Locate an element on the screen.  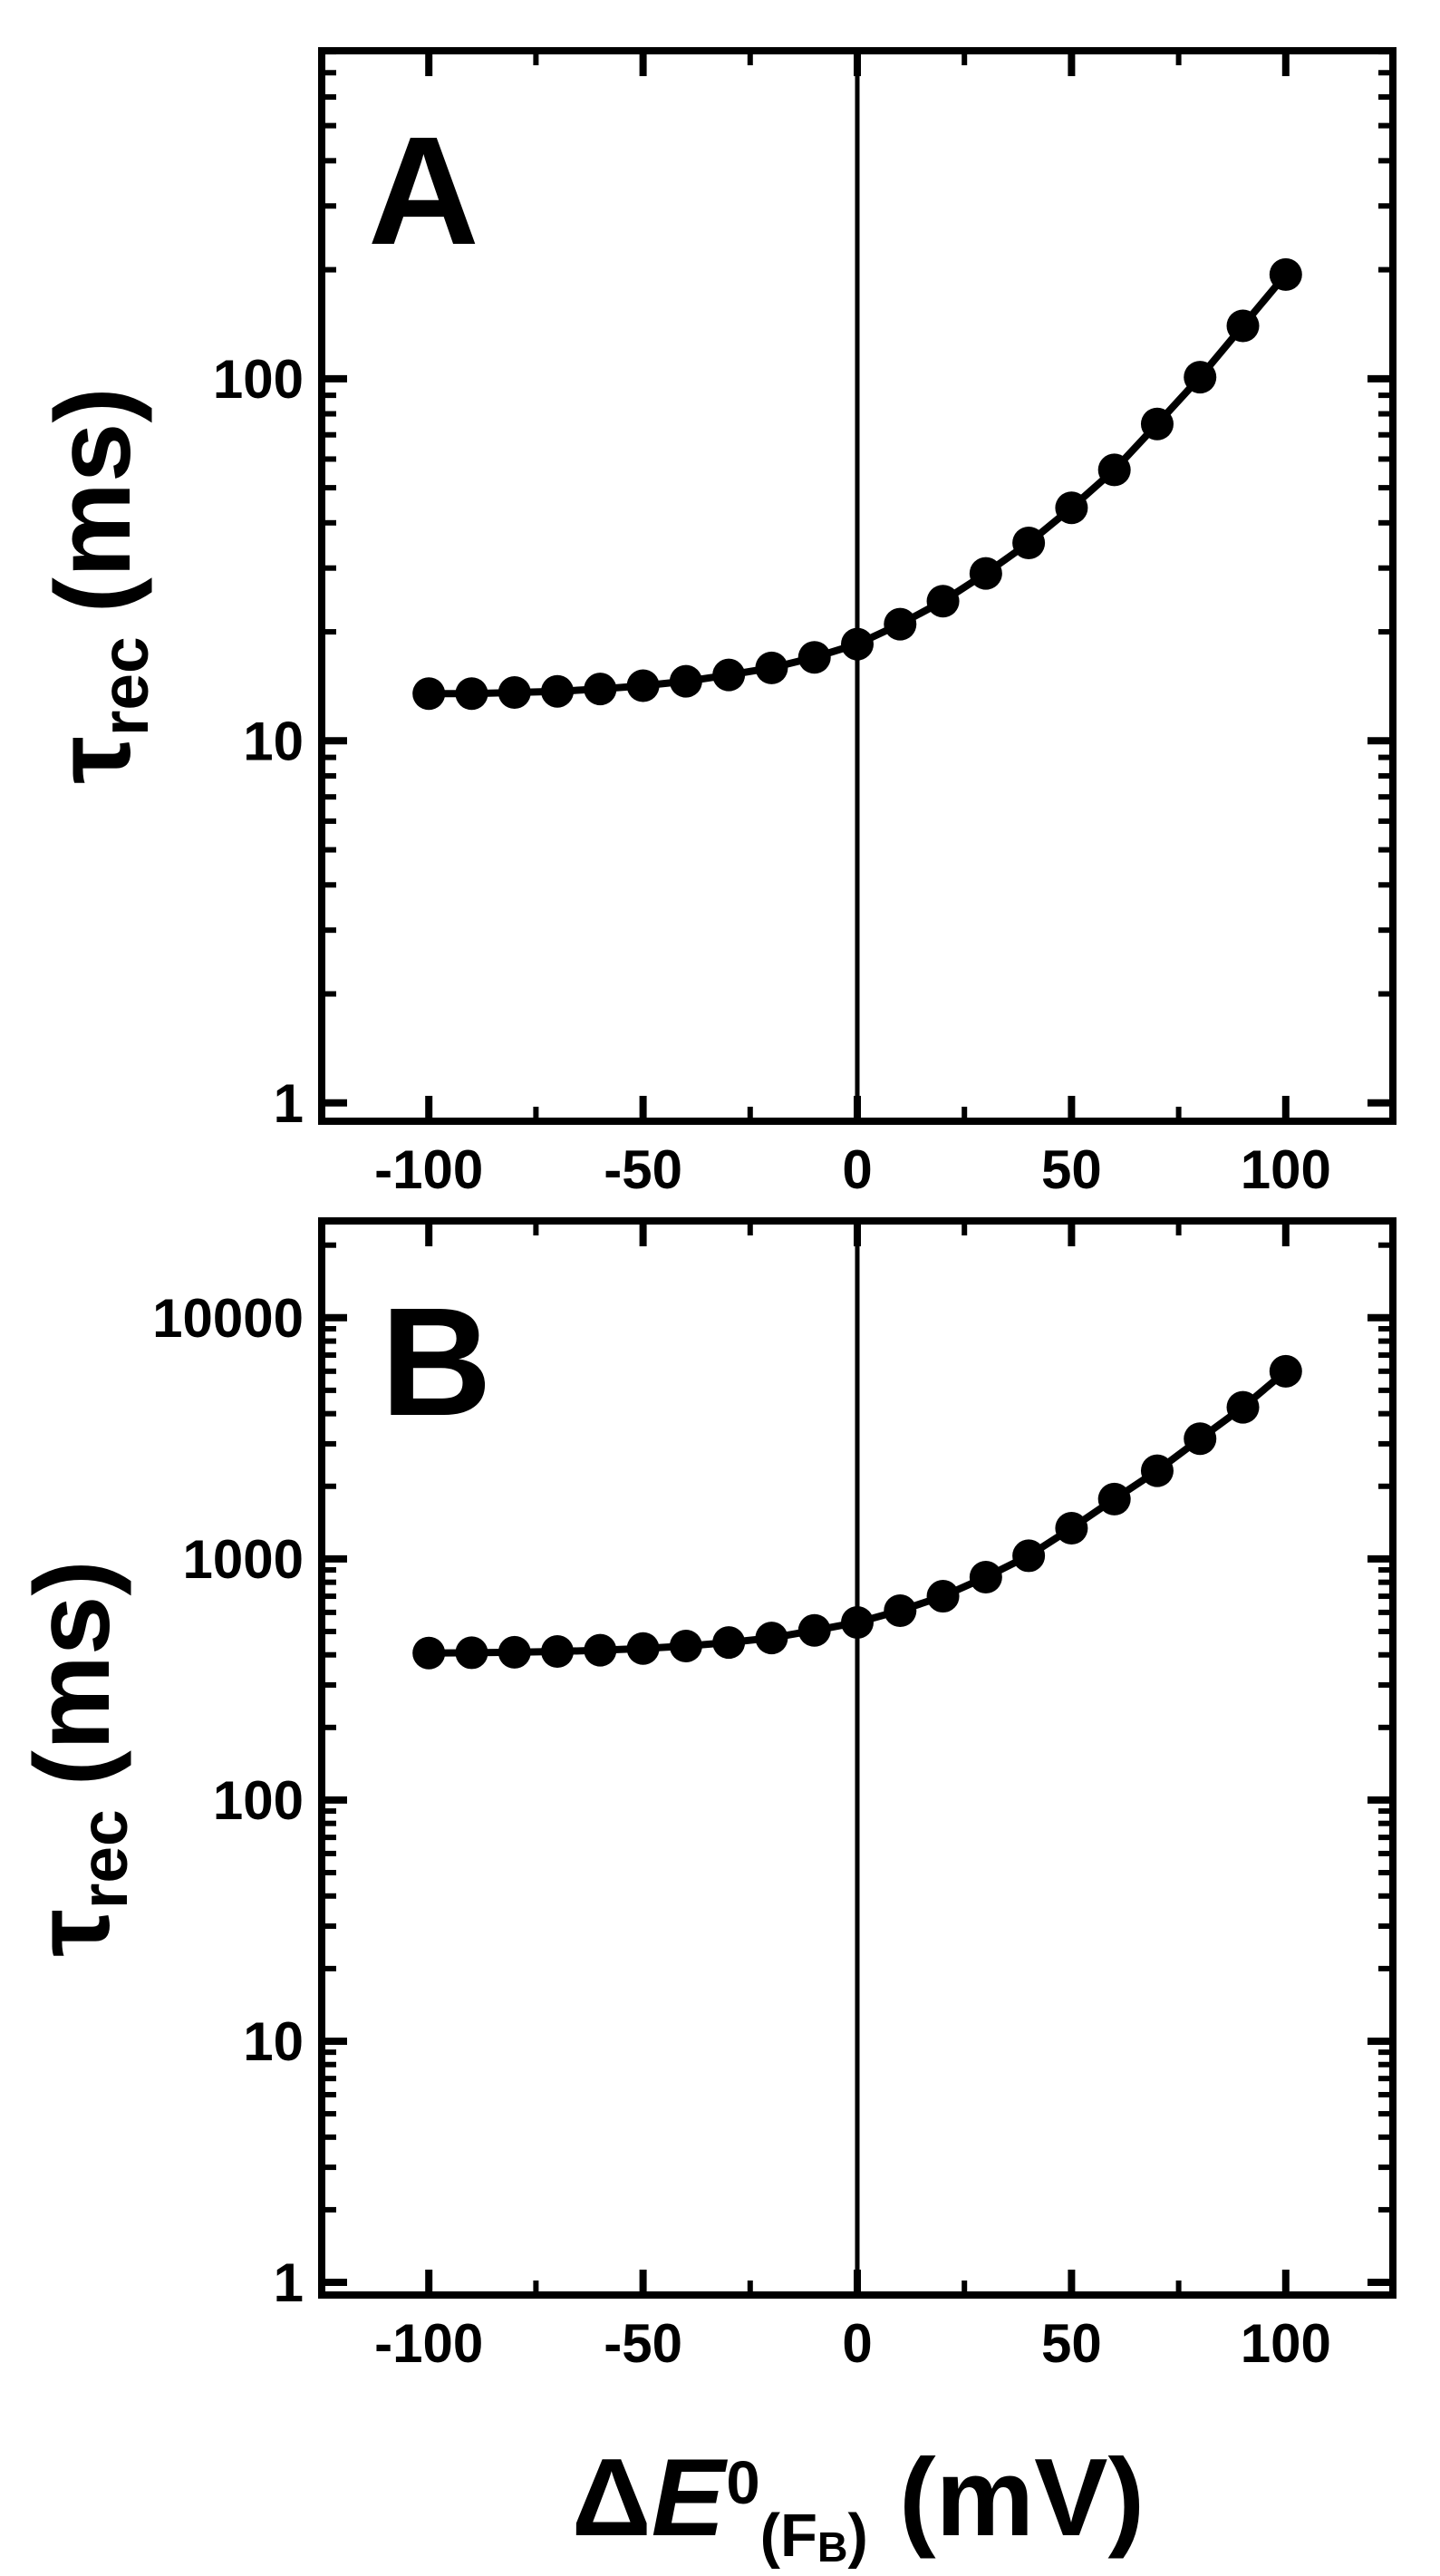
panel-b-data-point-x30 is located at coordinates (985, 1576).